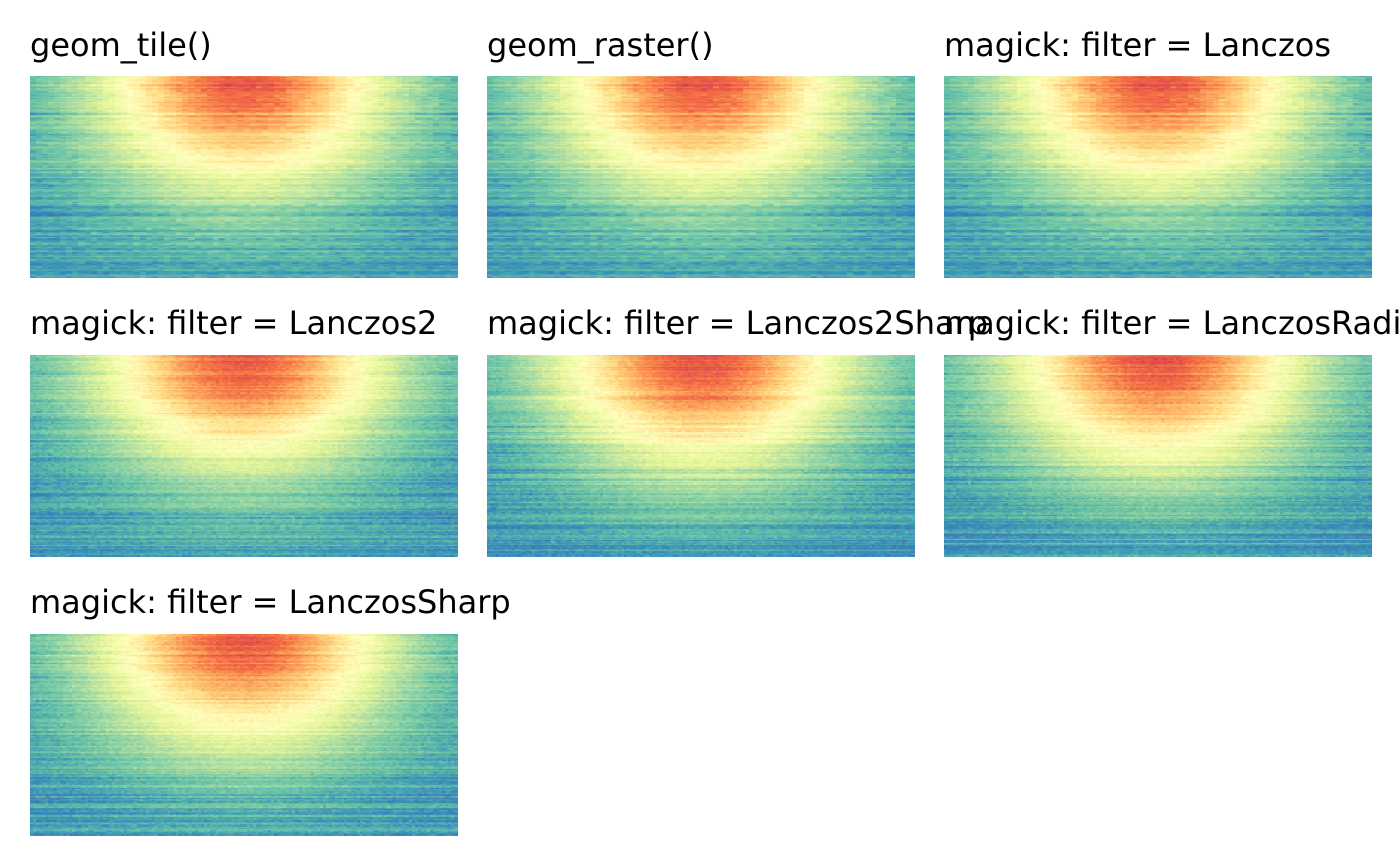 The height and width of the screenshot is (866, 1400). What do you see at coordinates (701, 456) in the screenshot?
I see `heatmap-lanczos2sharp` at bounding box center [701, 456].